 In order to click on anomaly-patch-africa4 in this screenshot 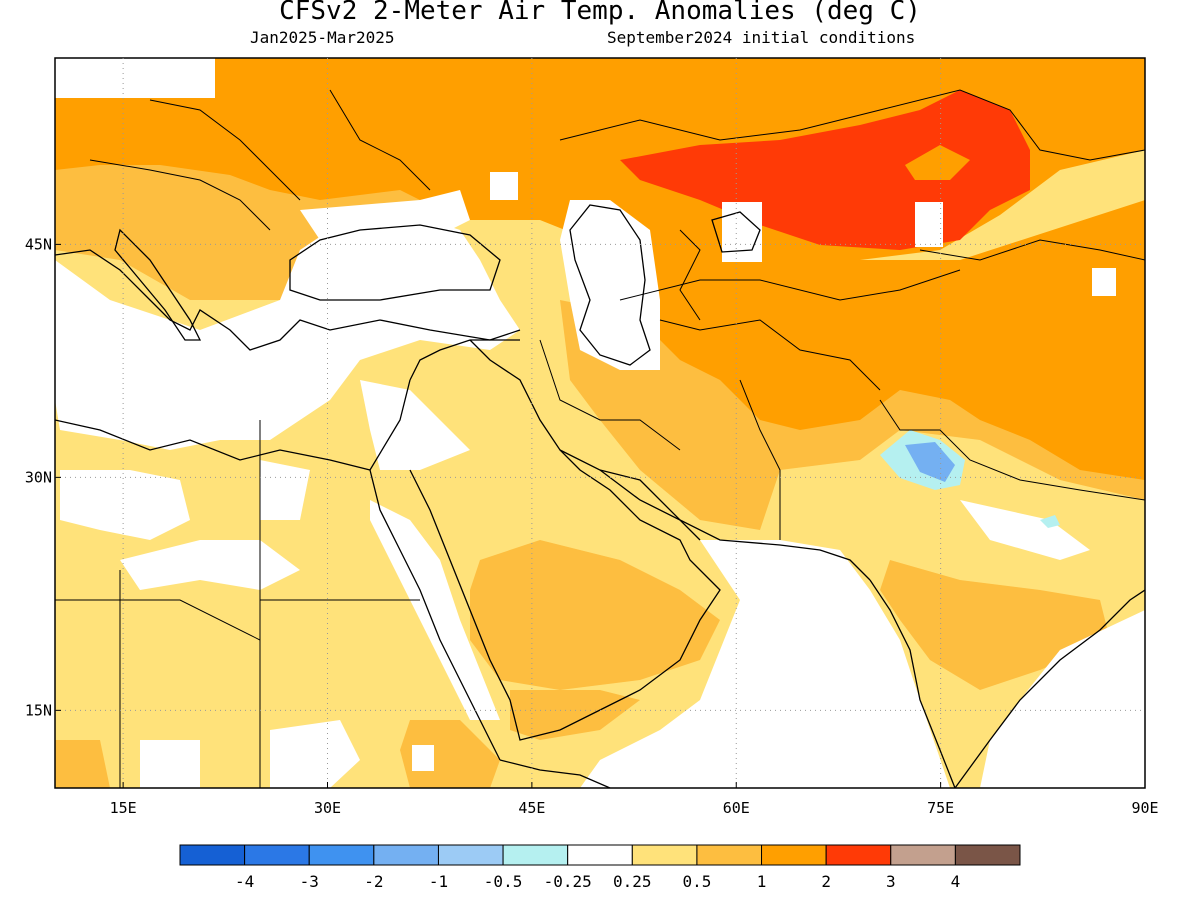, I will do `click(315, 754)`.